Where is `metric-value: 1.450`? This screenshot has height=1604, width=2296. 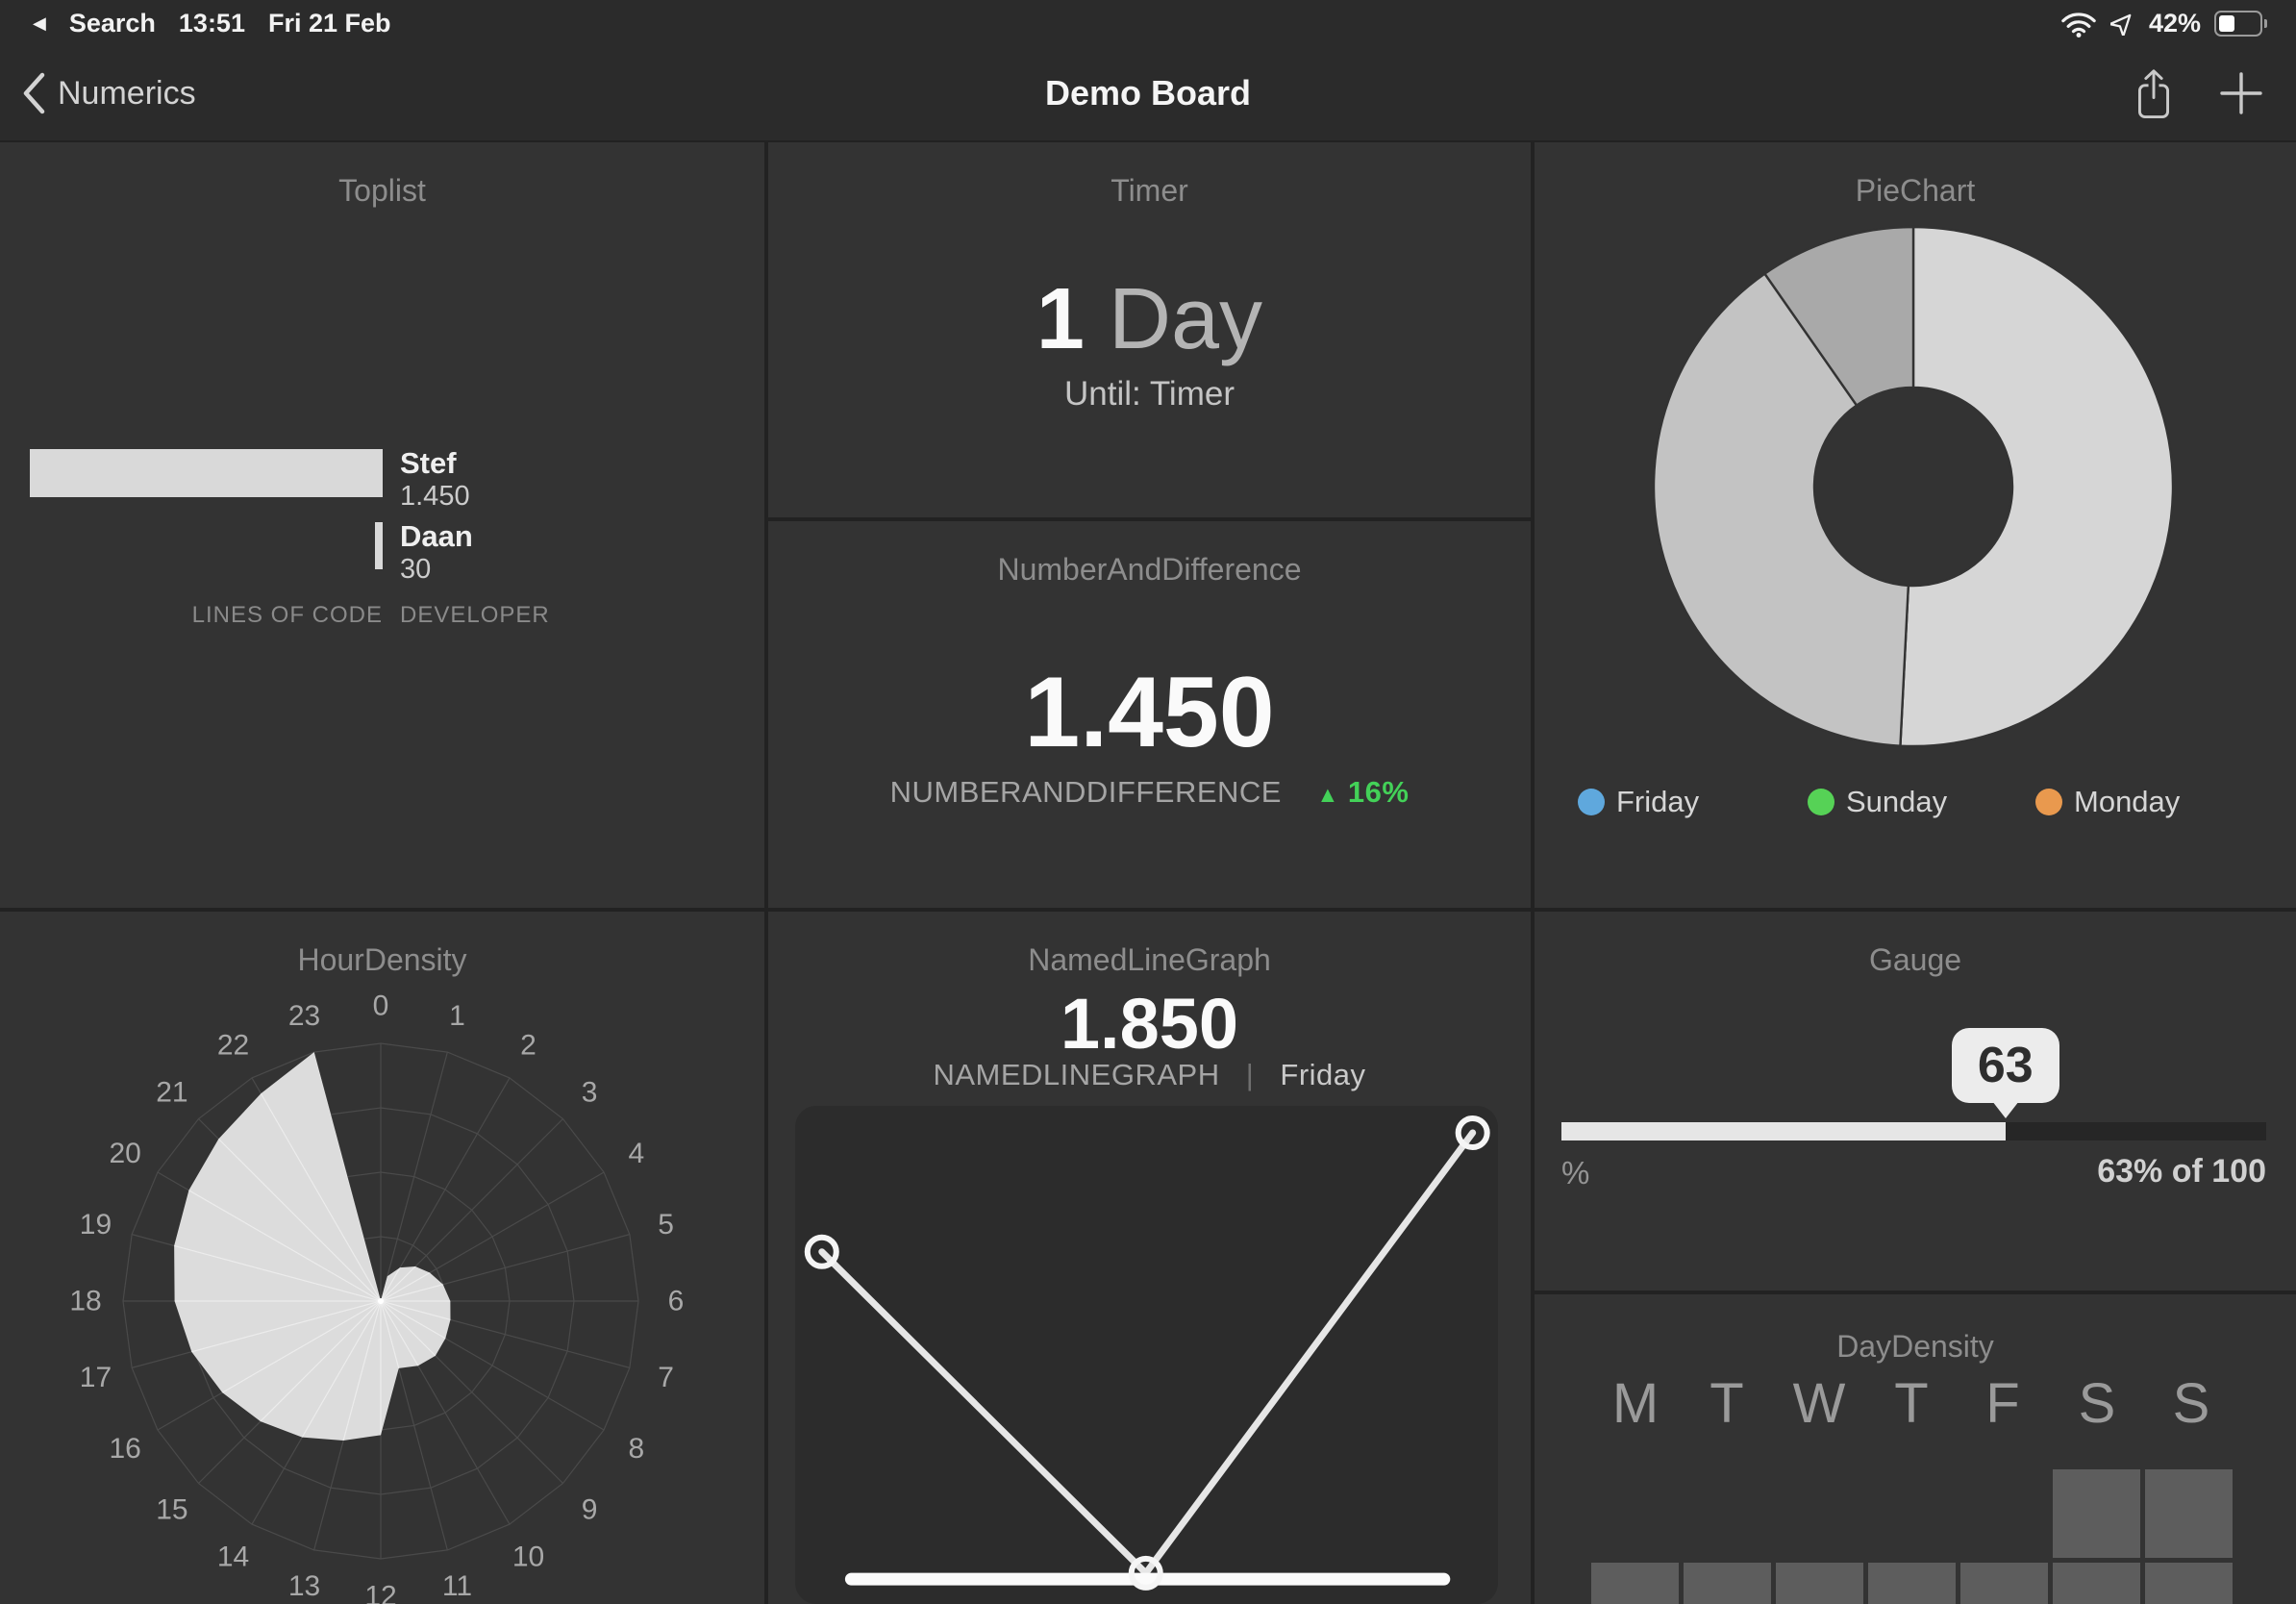 metric-value: 1.450 is located at coordinates (1149, 712).